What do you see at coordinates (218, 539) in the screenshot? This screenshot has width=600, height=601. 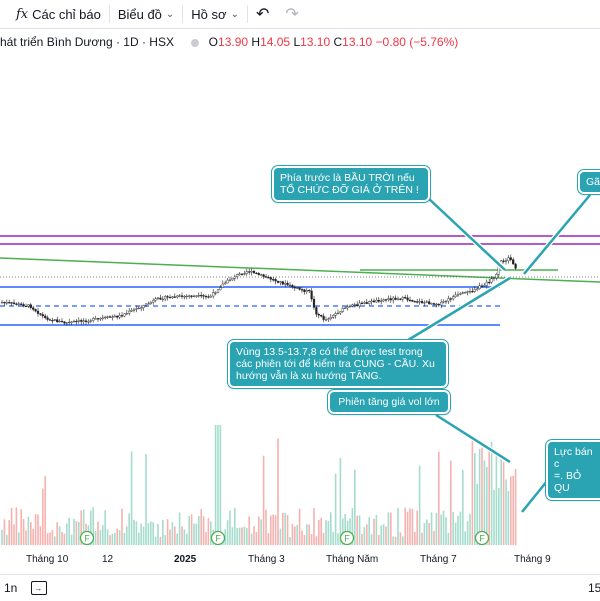 I see `event-marker-label: F` at bounding box center [218, 539].